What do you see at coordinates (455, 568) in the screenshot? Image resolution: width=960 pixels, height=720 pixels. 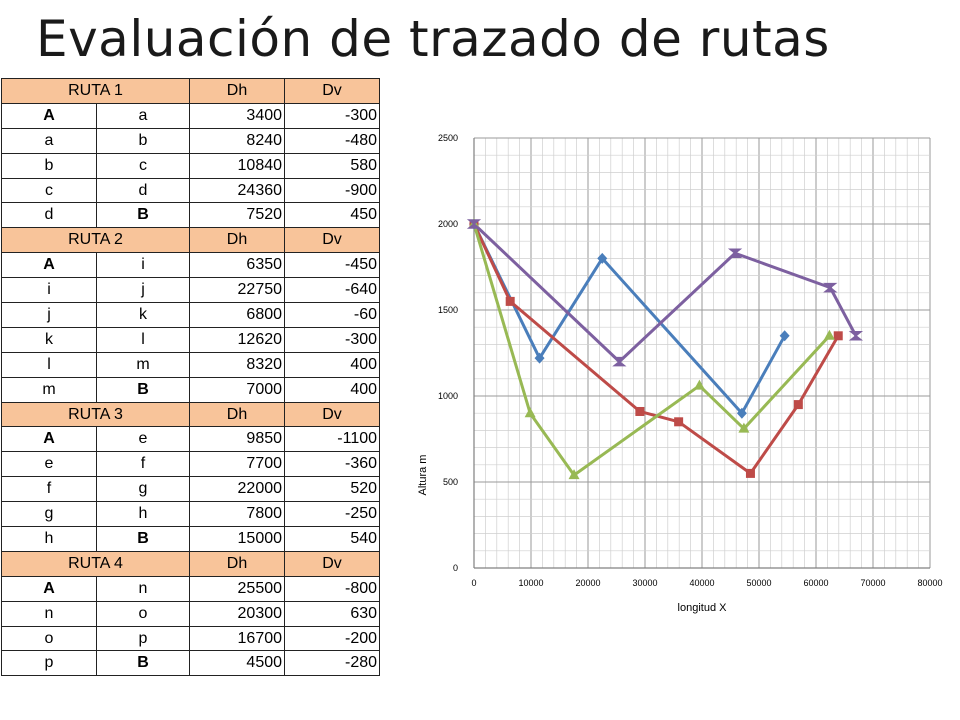 I see `y-tick-label: 0` at bounding box center [455, 568].